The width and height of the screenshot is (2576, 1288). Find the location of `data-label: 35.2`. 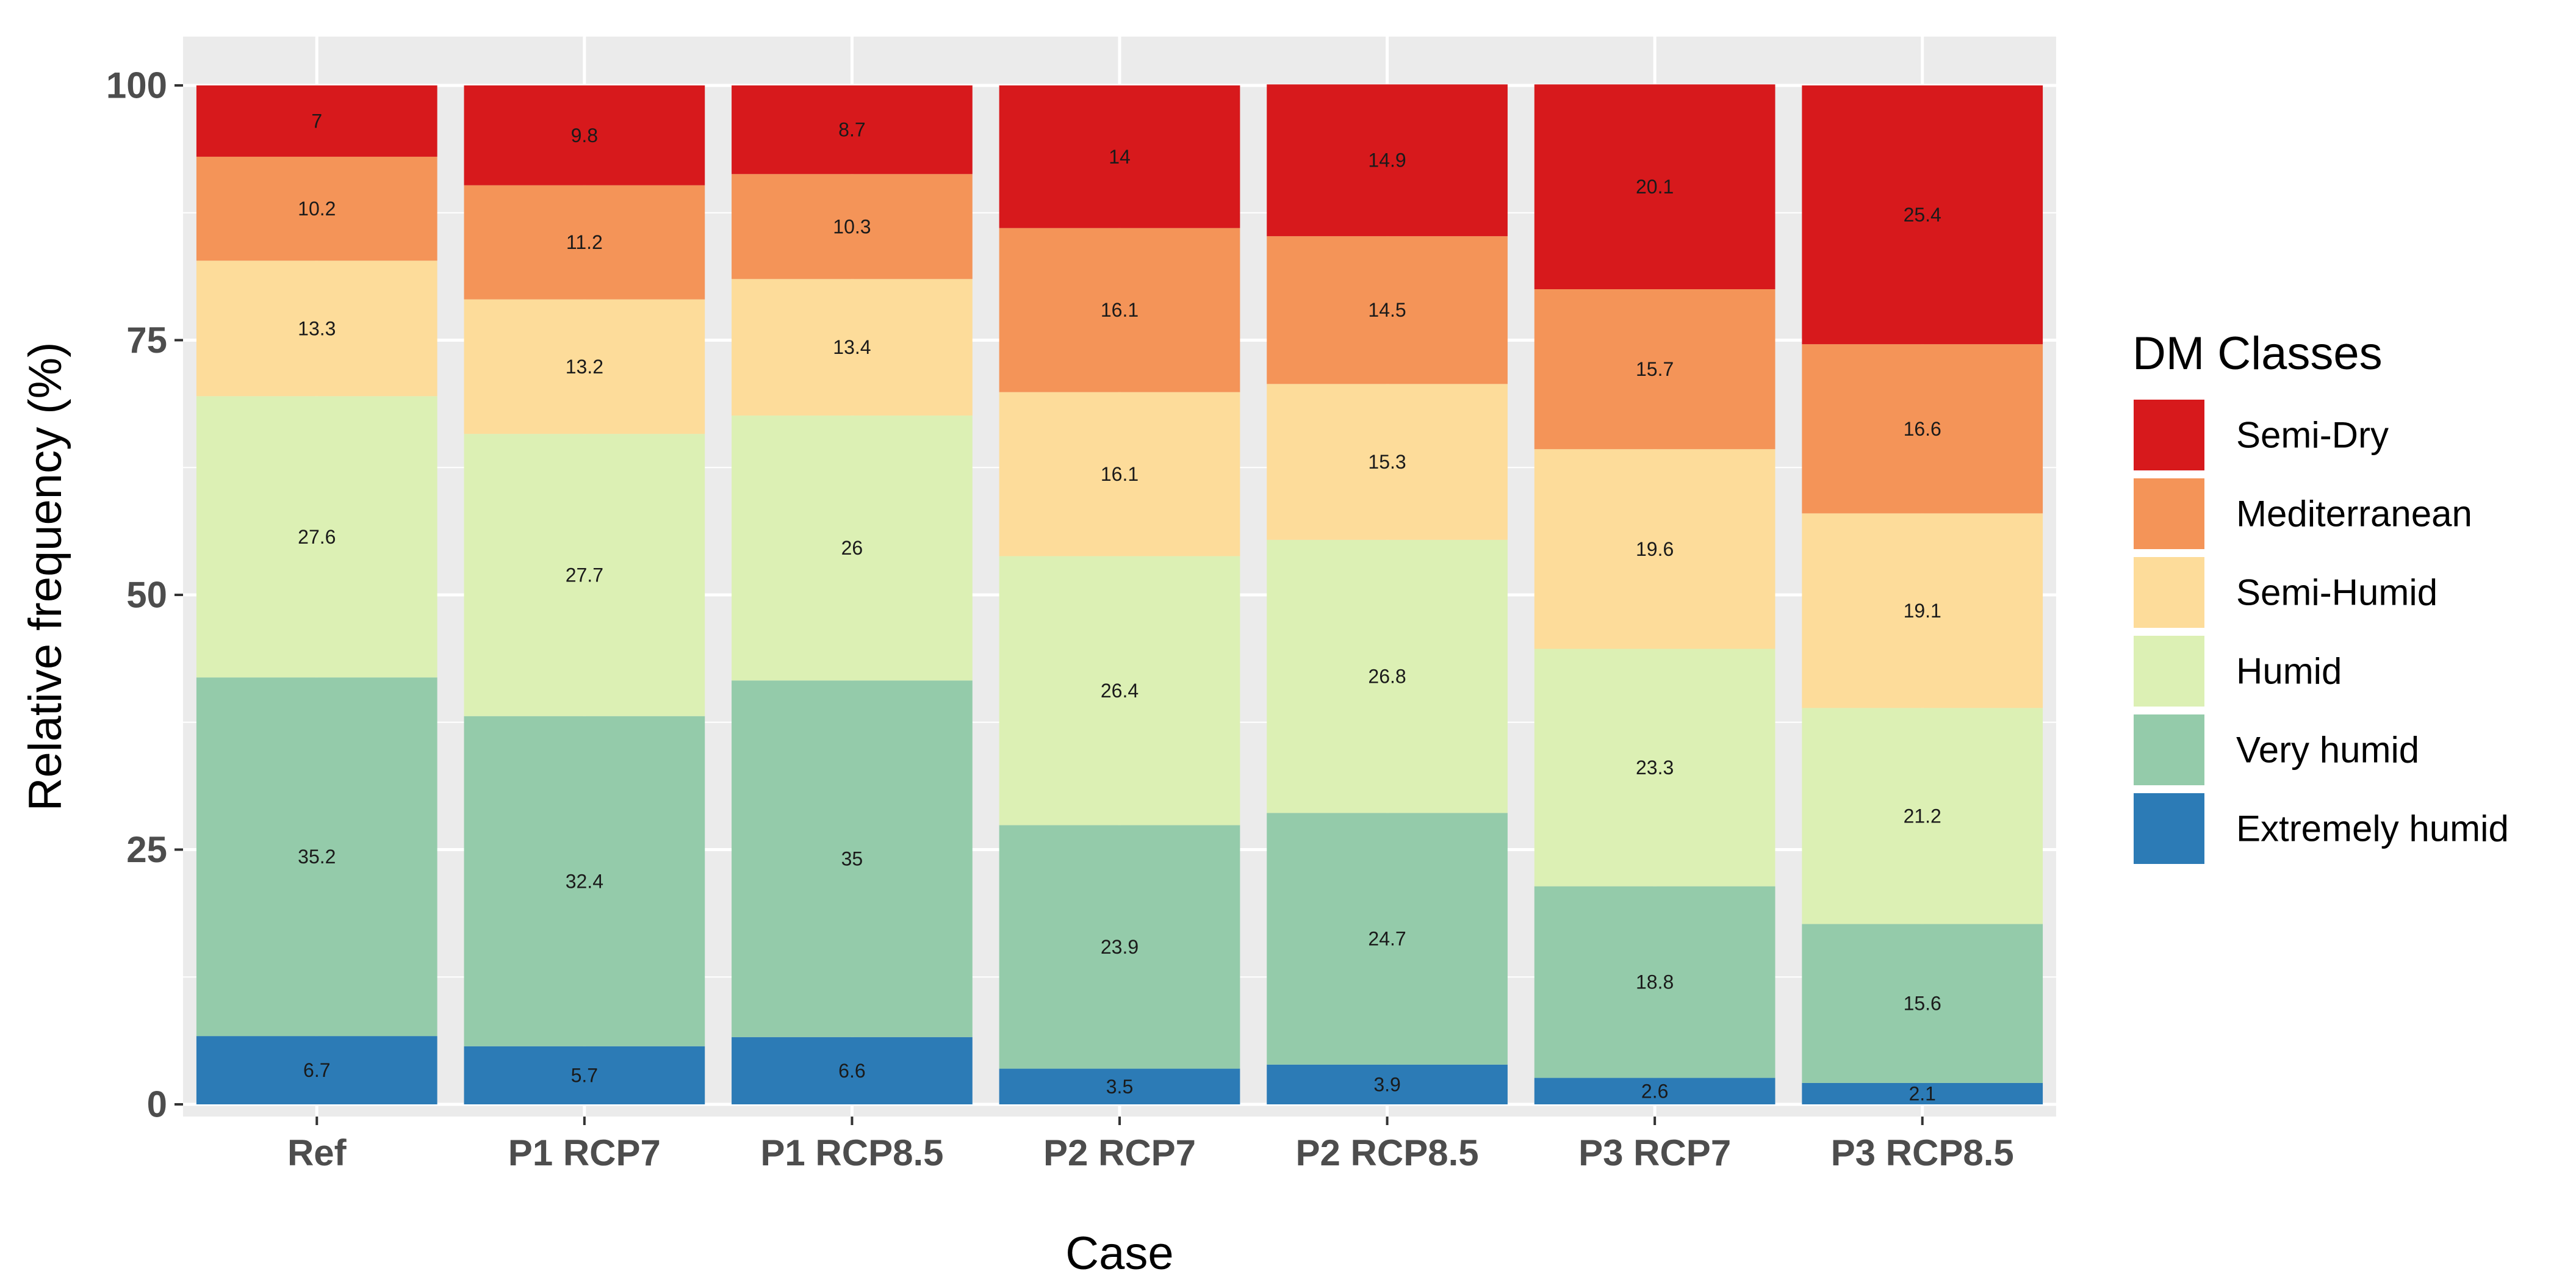

data-label: 35.2 is located at coordinates (317, 857).